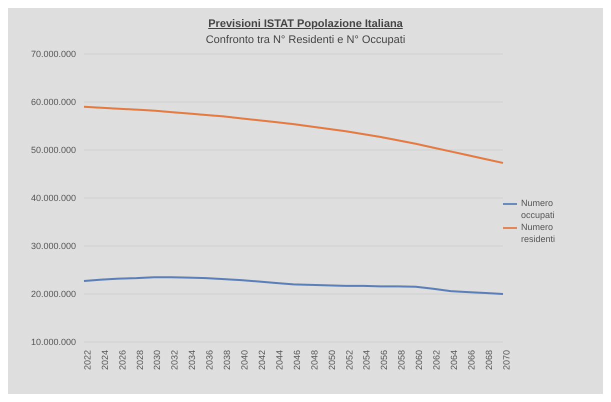 The width and height of the screenshot is (611, 402). I want to click on y-tick-label: 30.000.000, so click(53, 246).